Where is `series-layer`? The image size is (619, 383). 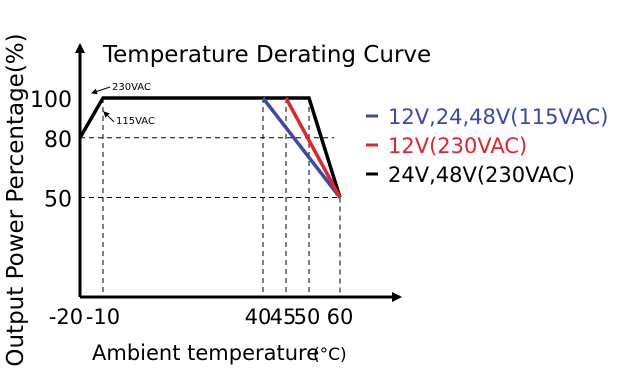 series-layer is located at coordinates (210, 147).